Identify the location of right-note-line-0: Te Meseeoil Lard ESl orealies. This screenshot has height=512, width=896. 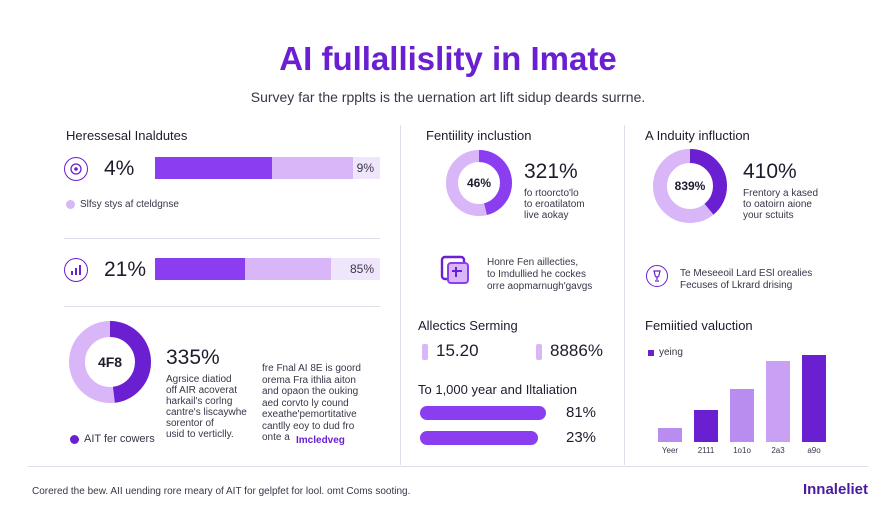
(746, 273).